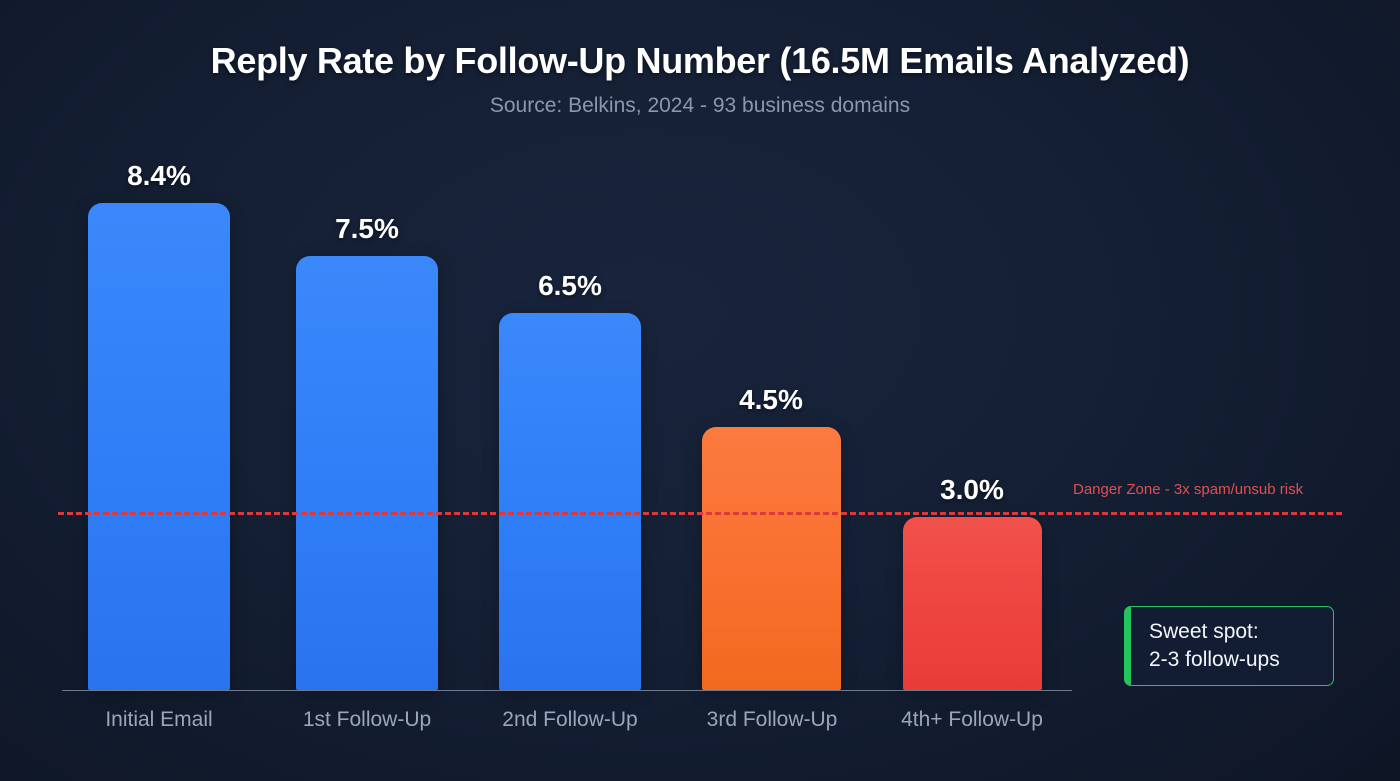 This screenshot has height=781, width=1400. I want to click on bar-initial-email, so click(159, 446).